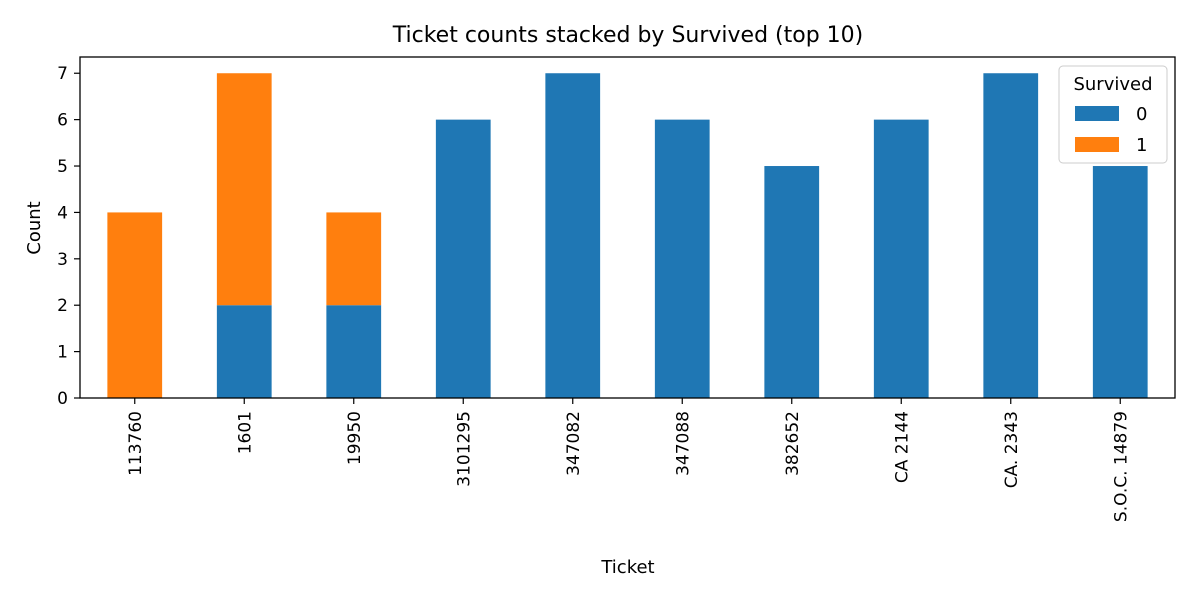  I want to click on y-tick-label: 4, so click(62, 213).